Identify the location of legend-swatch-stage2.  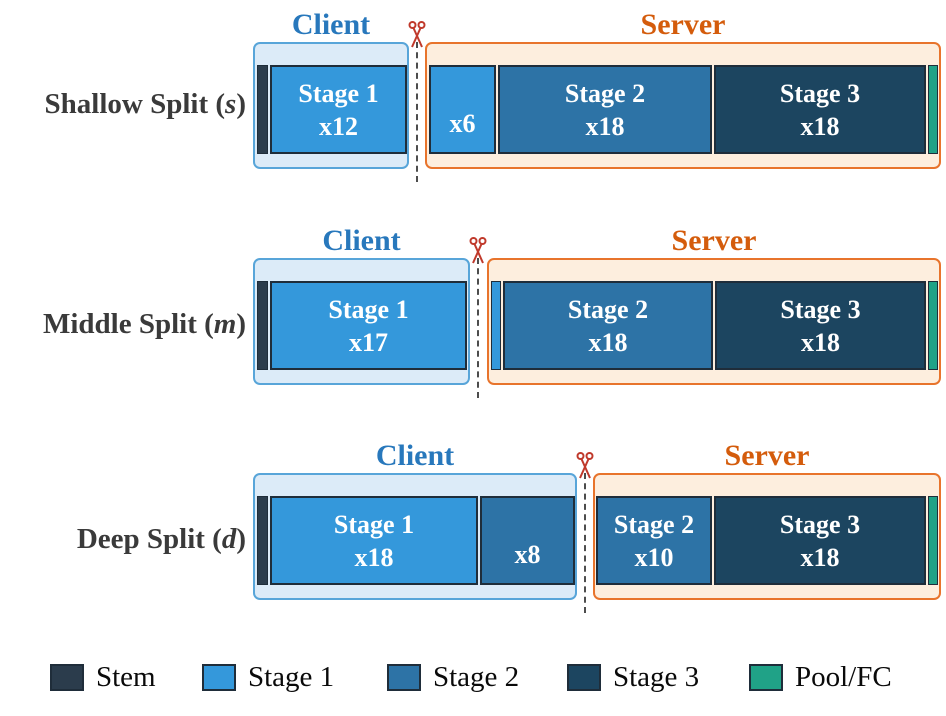
(404, 677).